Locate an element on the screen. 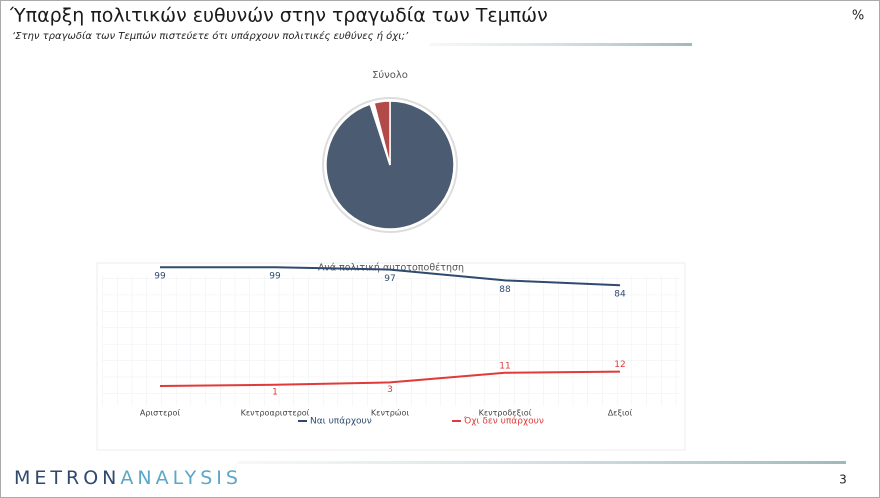  x-tick-label: Κεντροδεξιοί is located at coordinates (505, 413).